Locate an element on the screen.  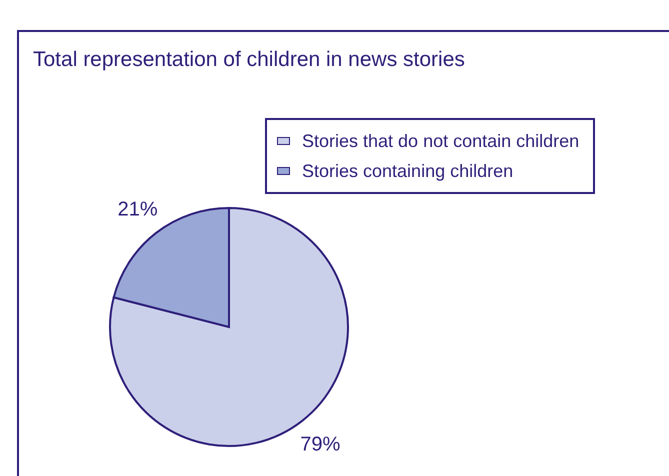
data-label: 21% is located at coordinates (138, 209).